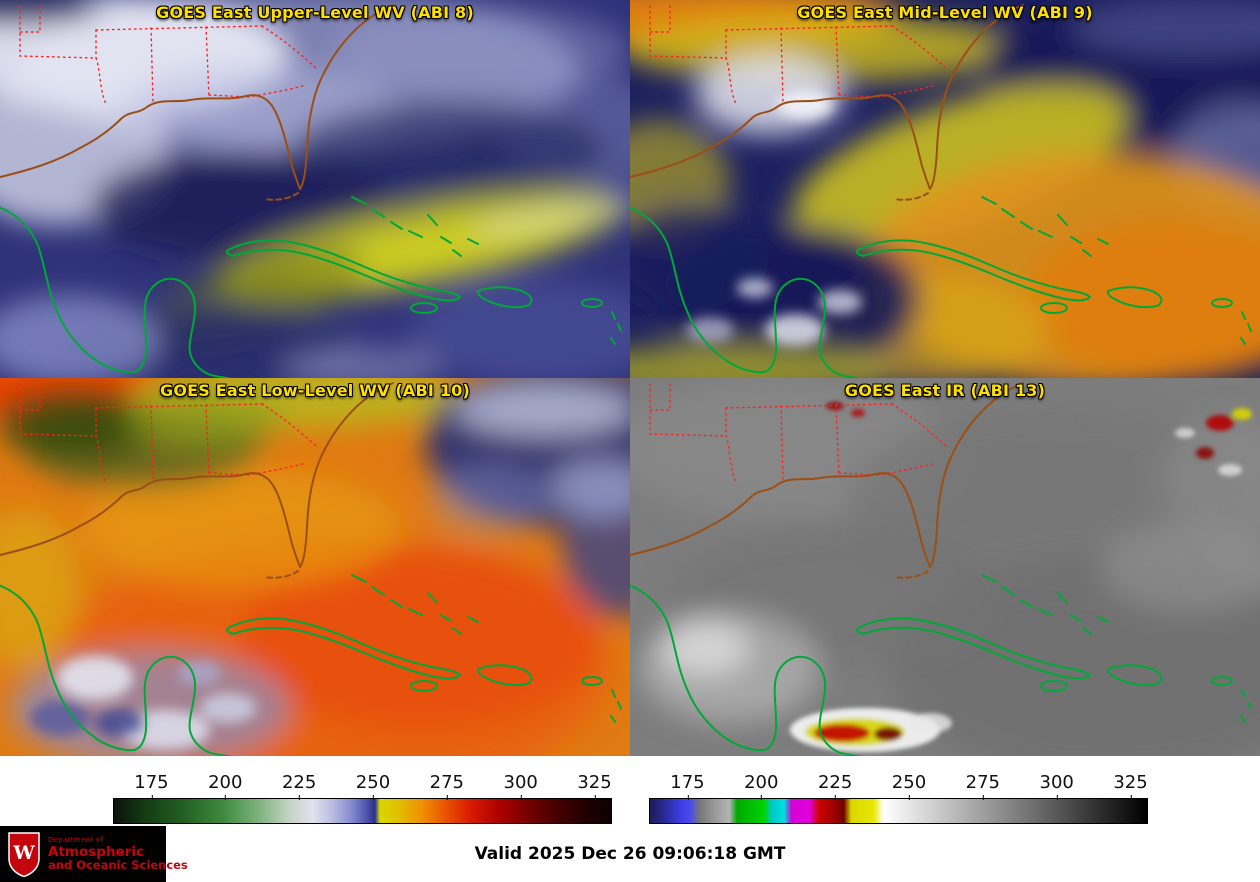 The width and height of the screenshot is (1260, 882). I want to click on valid-time: Valid 2025 Dec 26 09:06:18 GMT, so click(630, 854).